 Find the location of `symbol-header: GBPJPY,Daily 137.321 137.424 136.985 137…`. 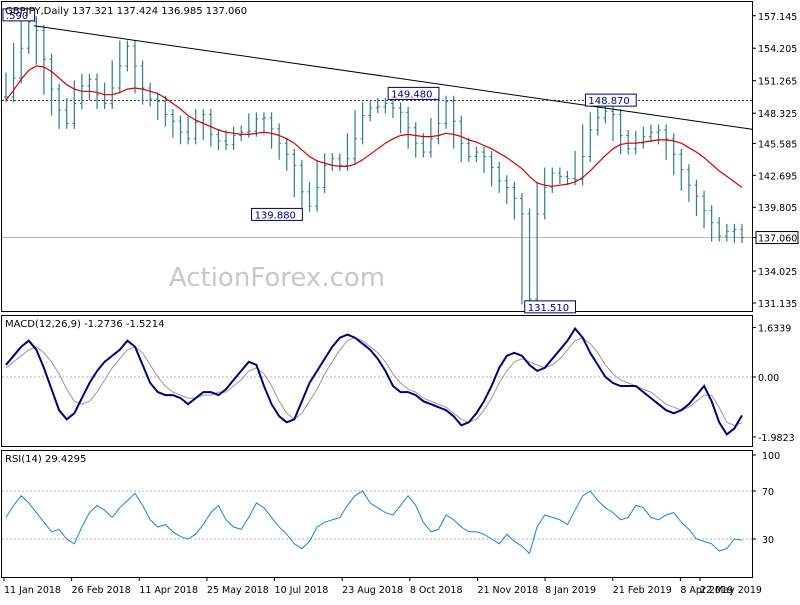

symbol-header: GBPJPY,Daily 137.321 137.424 136.985 137… is located at coordinates (126, 11).